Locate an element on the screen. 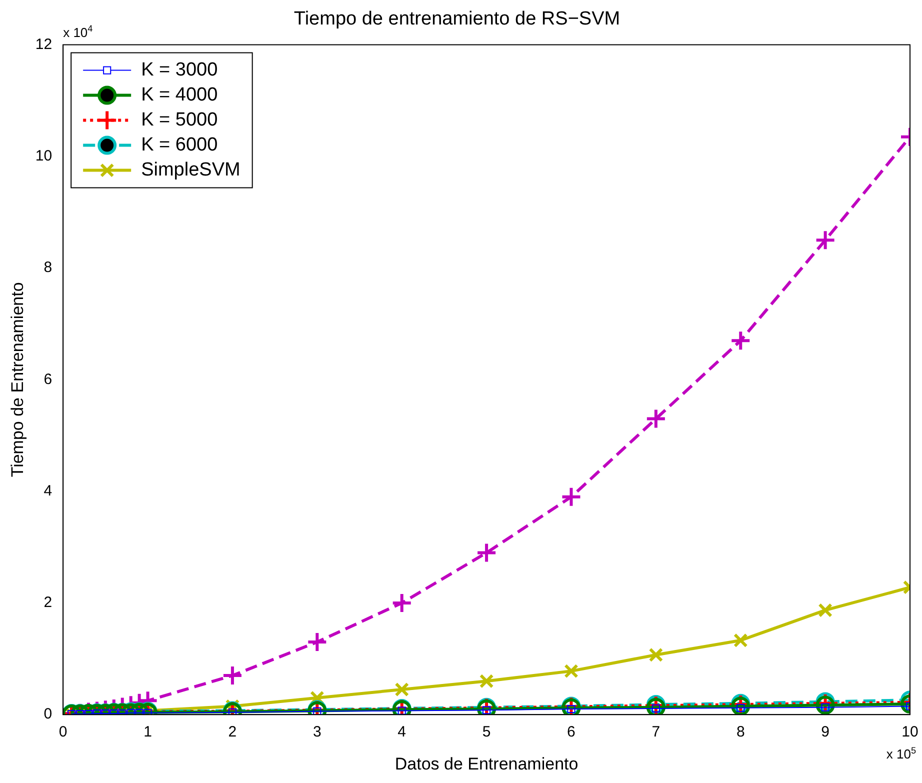 The height and width of the screenshot is (783, 922). legend-label: SimpleSVM is located at coordinates (190, 170).